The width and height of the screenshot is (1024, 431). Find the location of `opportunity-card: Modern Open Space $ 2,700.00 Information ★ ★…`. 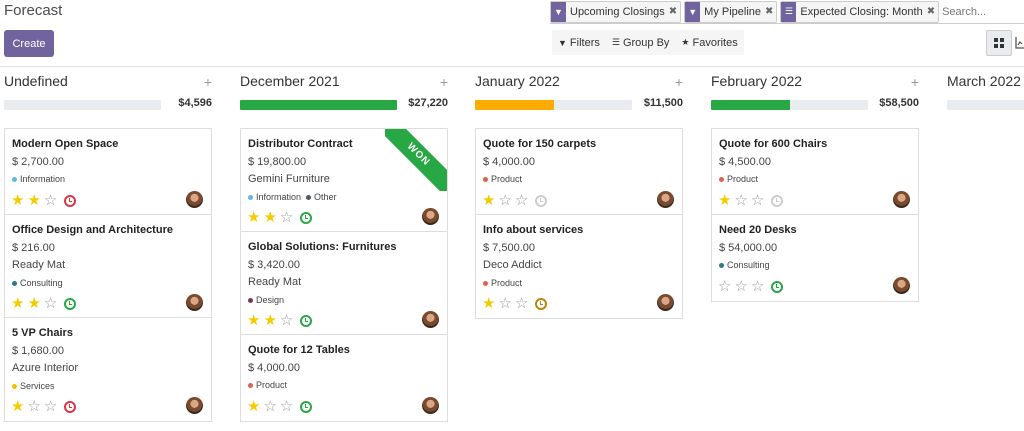

opportunity-card: Modern Open Space $ 2,700.00 Information ★ ★… is located at coordinates (108, 172).